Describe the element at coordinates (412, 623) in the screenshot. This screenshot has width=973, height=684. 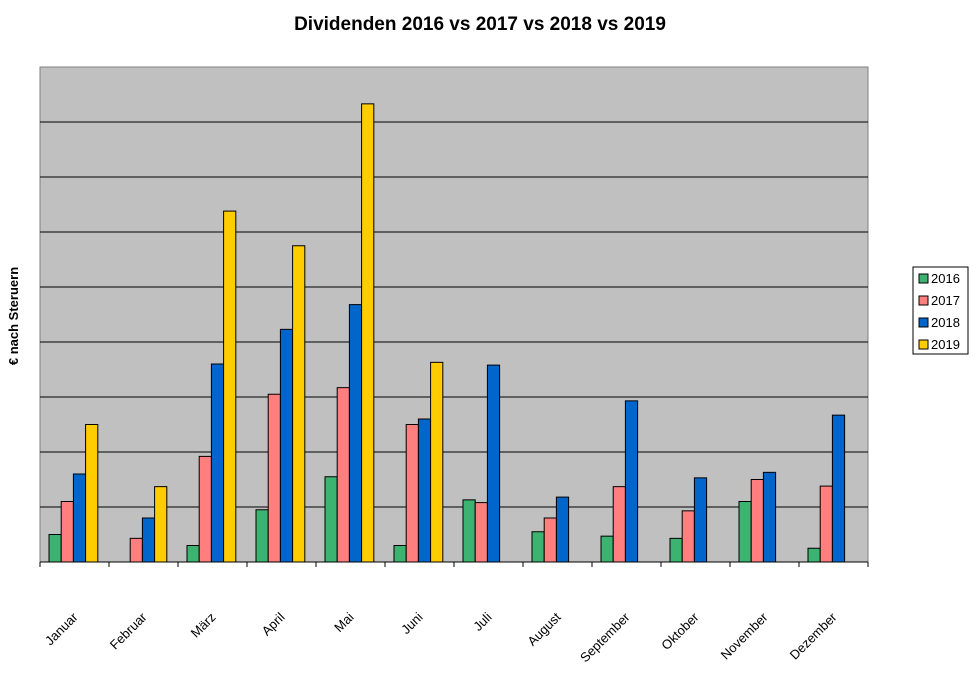
I see `x-tick-label: Juni` at that location.